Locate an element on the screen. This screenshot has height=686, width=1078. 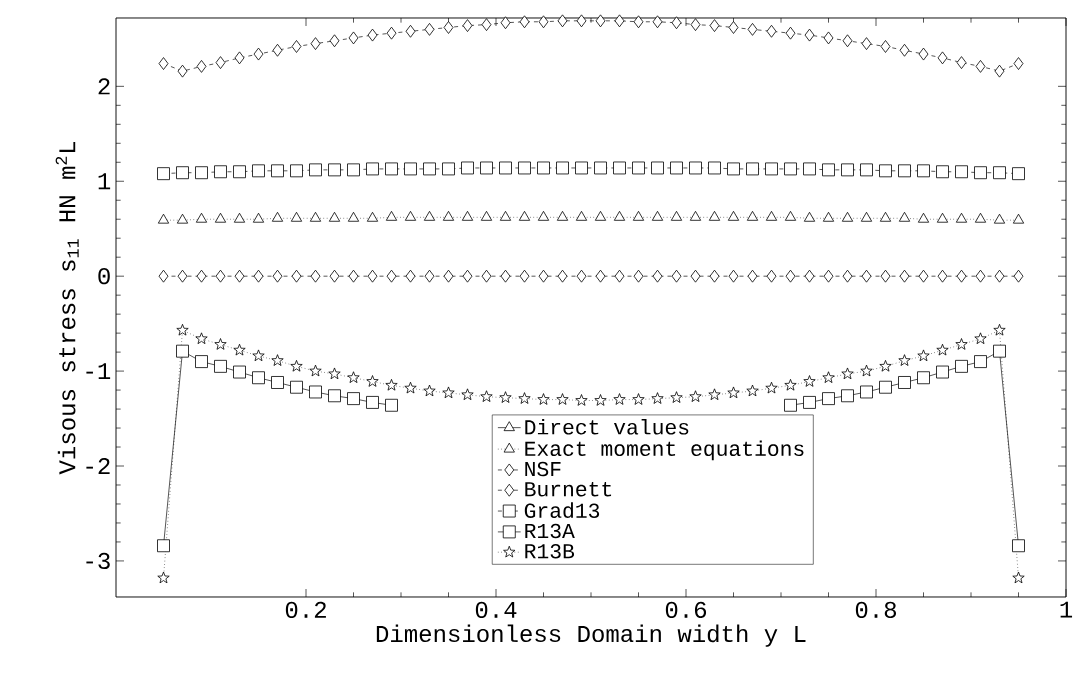
legend-label: Exact moment equations is located at coordinates (664, 450).